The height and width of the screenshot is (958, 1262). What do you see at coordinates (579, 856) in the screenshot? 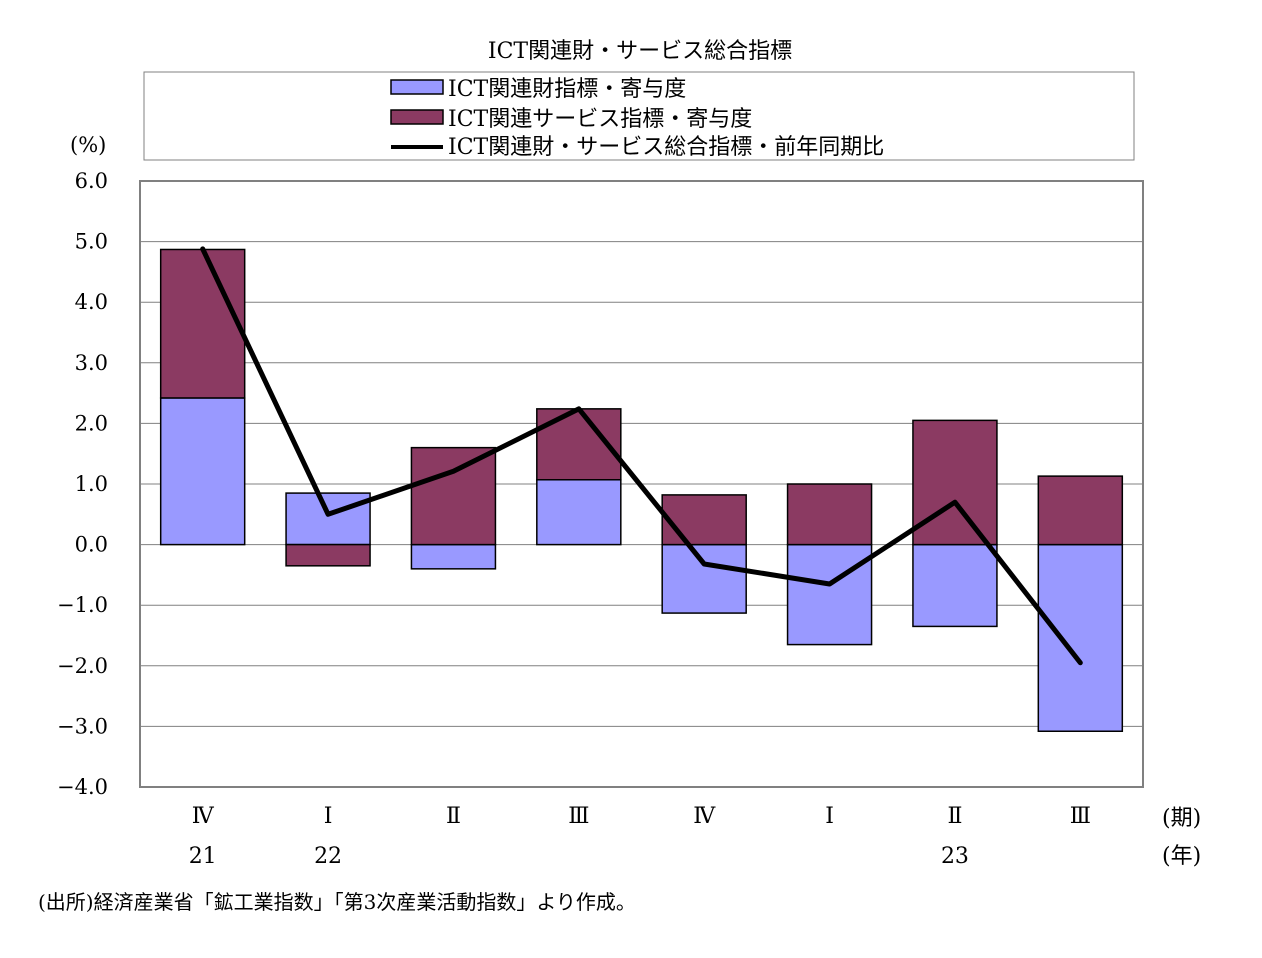
I see `year-labels: 21 22 23` at bounding box center [579, 856].